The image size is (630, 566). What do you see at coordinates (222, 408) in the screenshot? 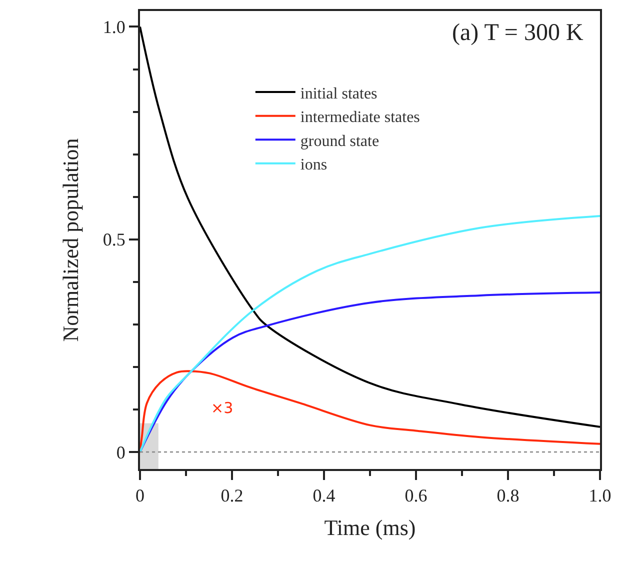
I see `annotation: ×3` at bounding box center [222, 408].